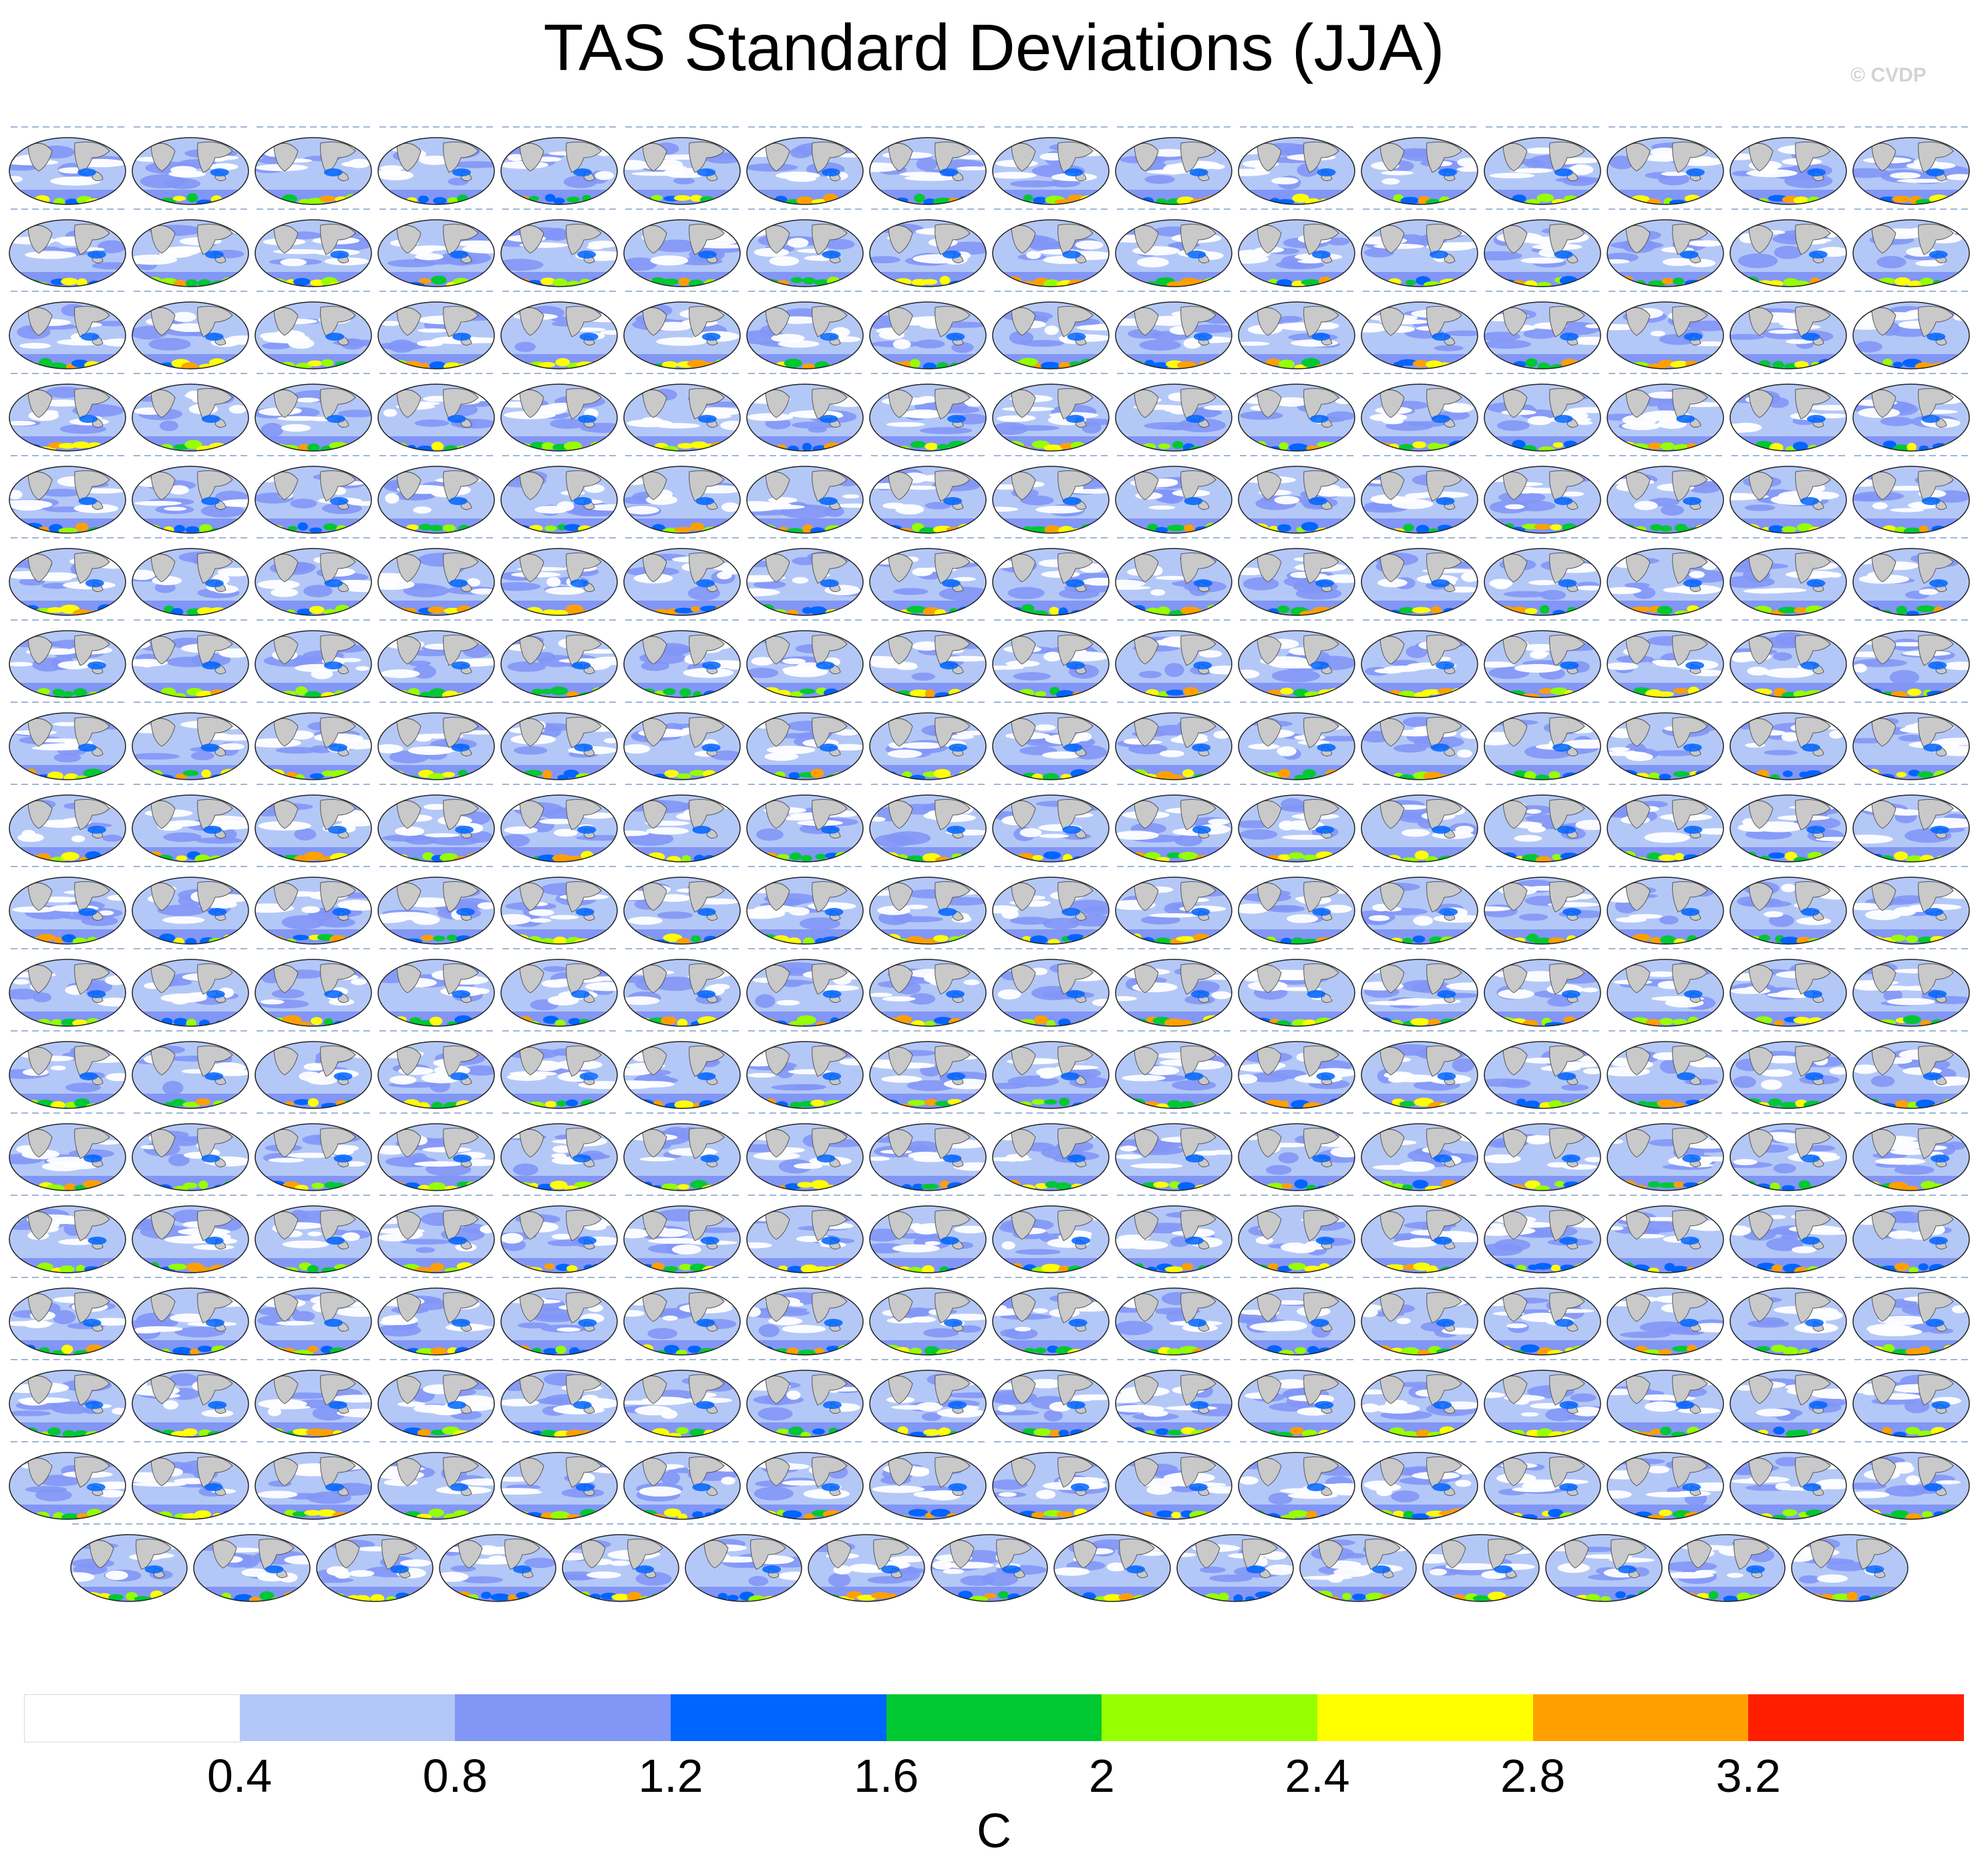 This screenshot has height=1864, width=1988. Describe the element at coordinates (1888, 75) in the screenshot. I see `watermark: © CVDP` at that location.